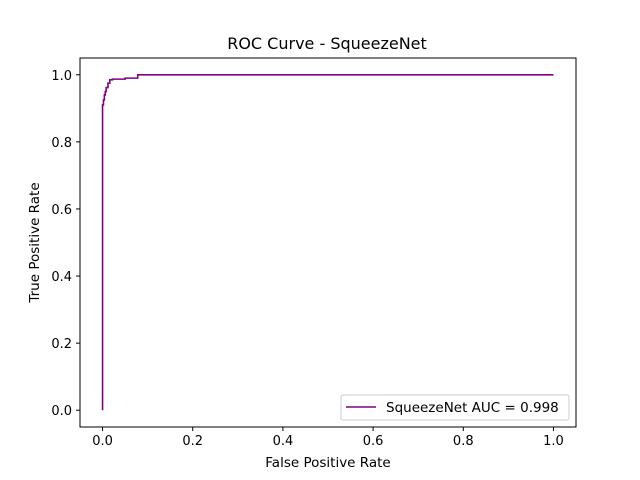 This screenshot has width=640, height=480. Describe the element at coordinates (553, 441) in the screenshot. I see `x-tick-label: 1.0` at that location.